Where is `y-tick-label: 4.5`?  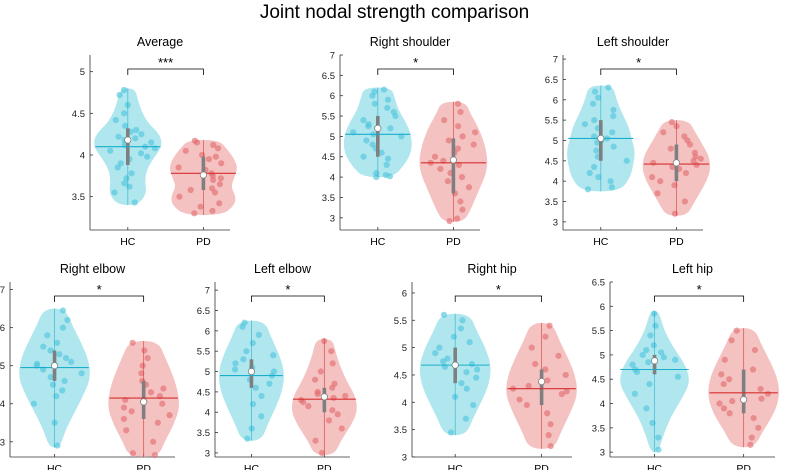
y-tick-label: 4.5 is located at coordinates (400, 375).